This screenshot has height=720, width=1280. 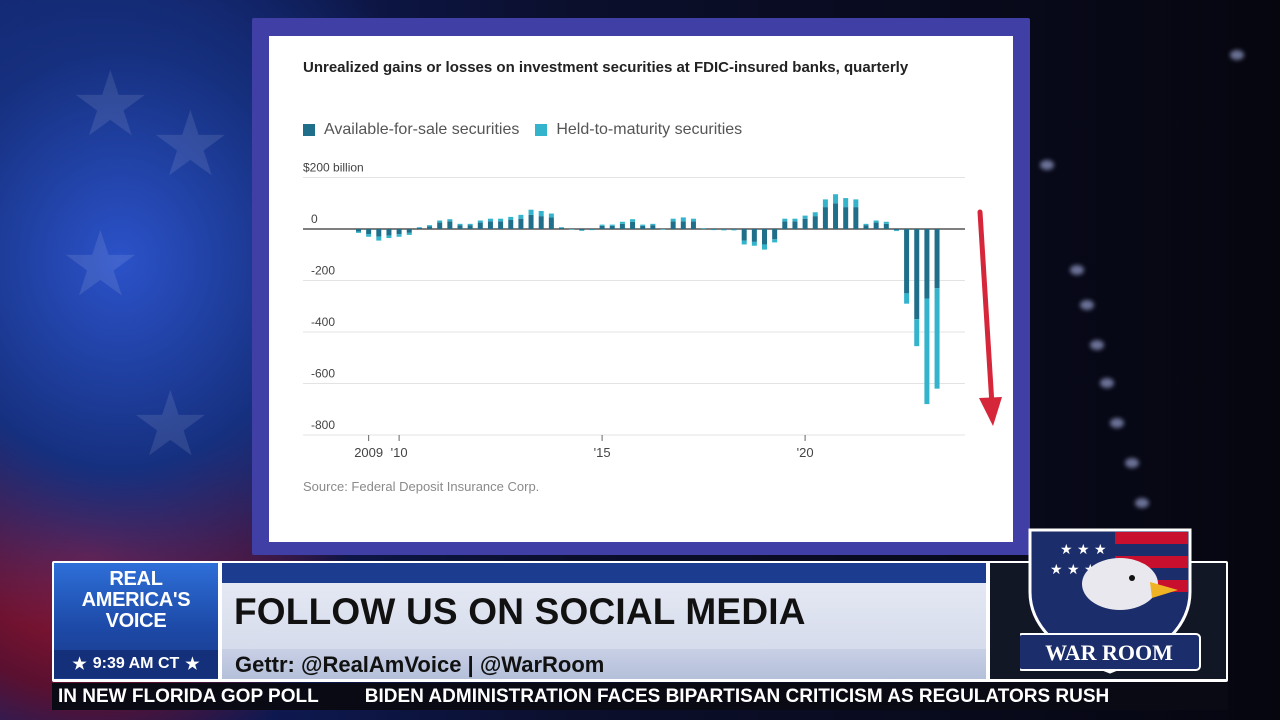 What do you see at coordinates (323, 322) in the screenshot?
I see `y-tick-label: -400` at bounding box center [323, 322].